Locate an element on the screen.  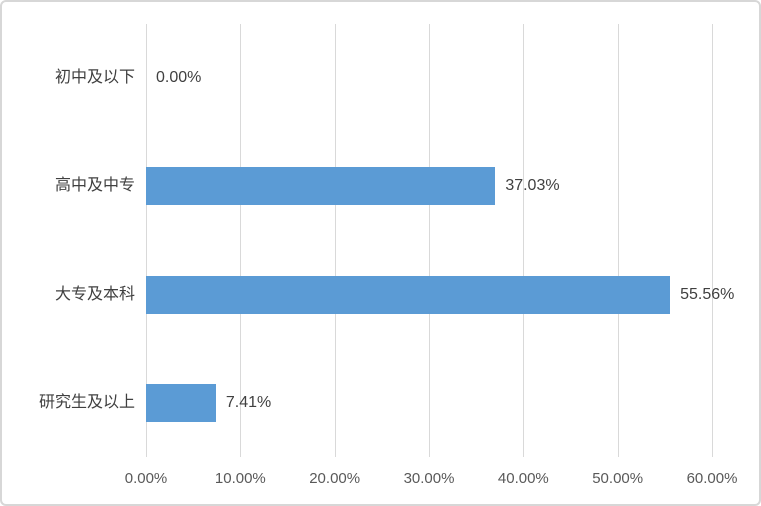
data-label: 7.41% is located at coordinates (248, 402).